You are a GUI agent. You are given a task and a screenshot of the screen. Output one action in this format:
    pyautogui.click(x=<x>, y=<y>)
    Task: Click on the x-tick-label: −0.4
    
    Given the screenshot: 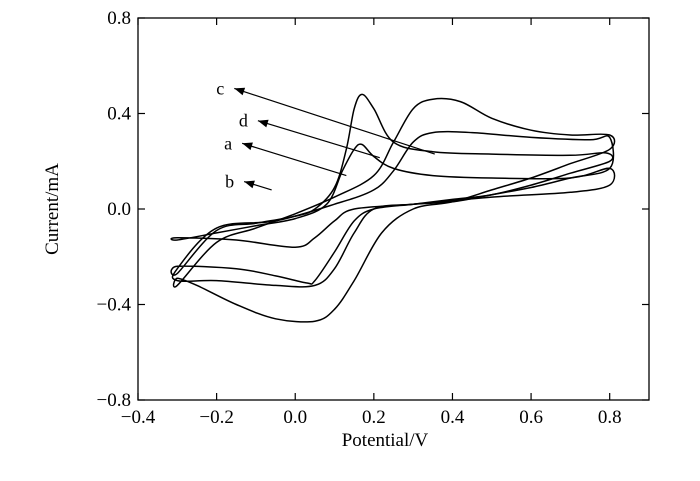 What is the action you would take?
    pyautogui.click(x=138, y=417)
    